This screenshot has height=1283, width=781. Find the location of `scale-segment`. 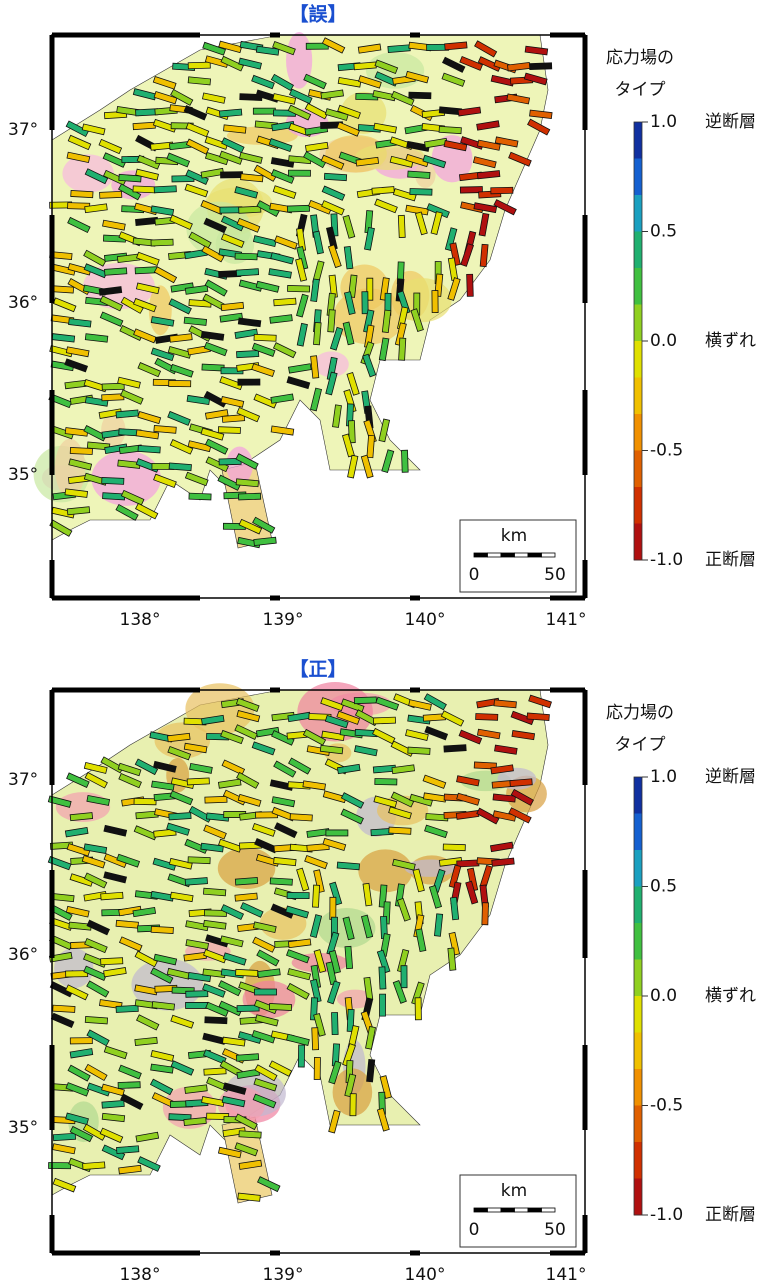

scale-segment is located at coordinates (534, 1210).